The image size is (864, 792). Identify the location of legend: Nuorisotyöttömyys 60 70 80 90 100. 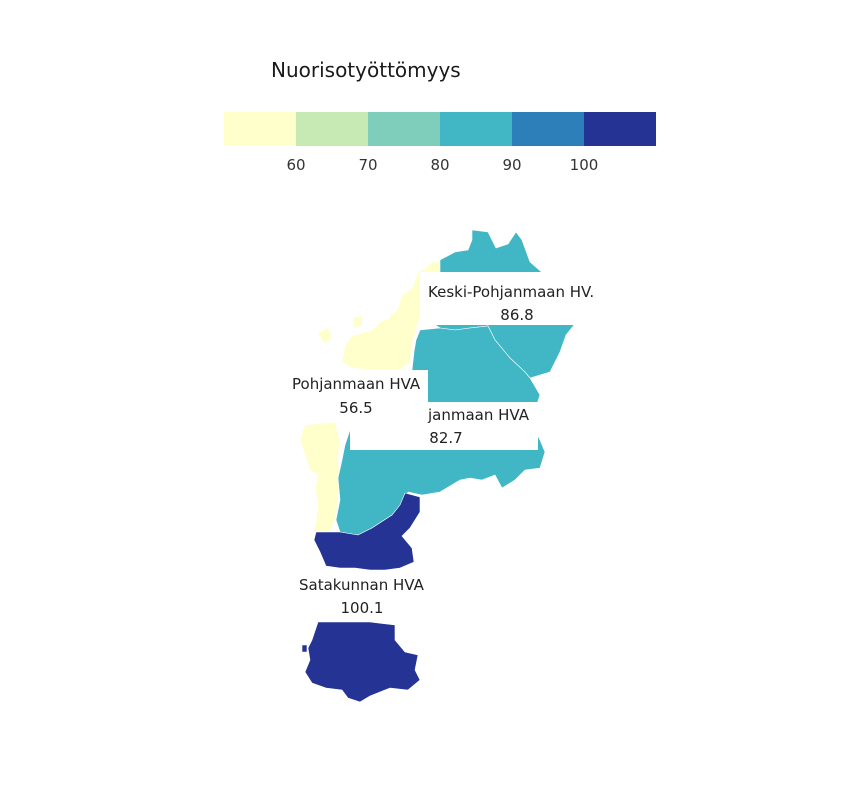
(440, 116).